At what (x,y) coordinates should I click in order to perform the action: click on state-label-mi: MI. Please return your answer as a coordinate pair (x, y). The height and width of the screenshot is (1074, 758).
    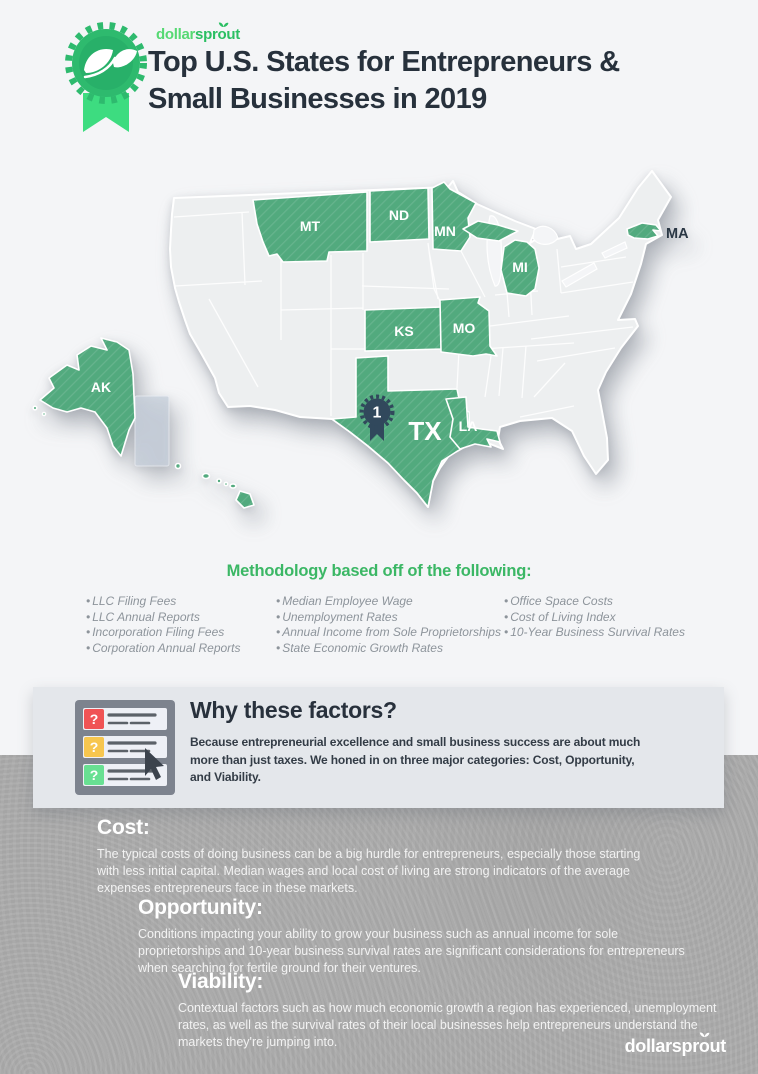
    Looking at the image, I should click on (520, 267).